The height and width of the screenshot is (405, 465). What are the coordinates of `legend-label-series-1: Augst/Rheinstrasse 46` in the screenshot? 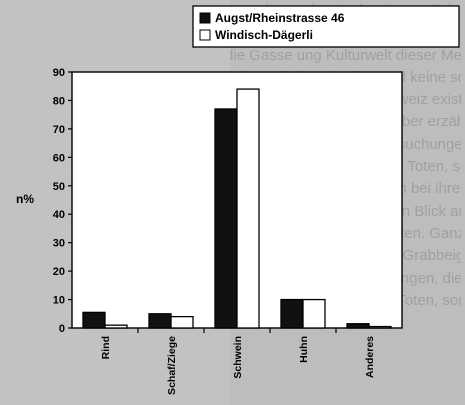 It's located at (280, 18).